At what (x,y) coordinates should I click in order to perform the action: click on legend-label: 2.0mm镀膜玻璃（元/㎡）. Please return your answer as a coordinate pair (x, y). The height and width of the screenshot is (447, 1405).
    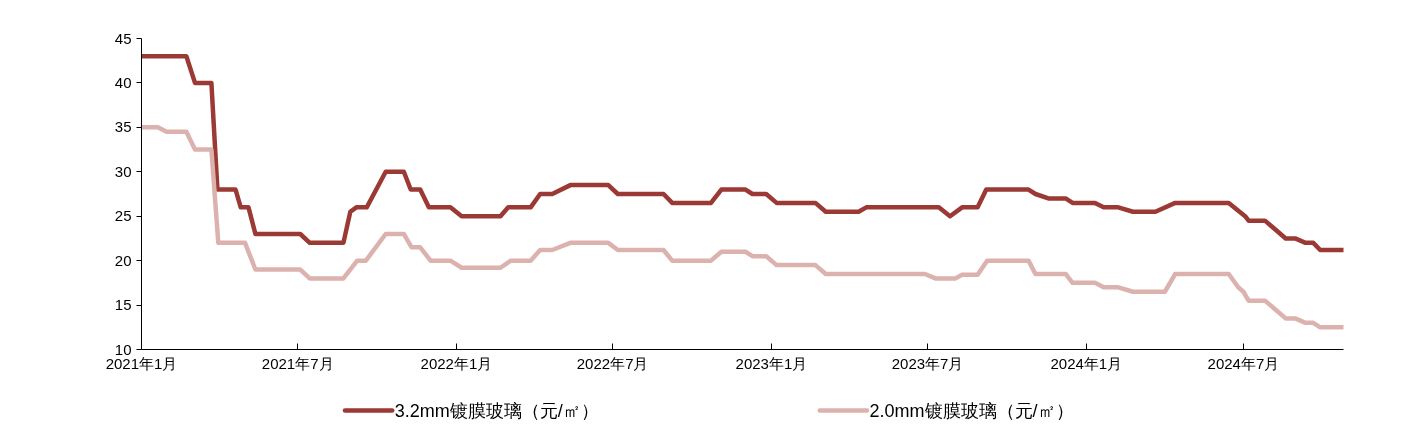
    Looking at the image, I should click on (971, 410).